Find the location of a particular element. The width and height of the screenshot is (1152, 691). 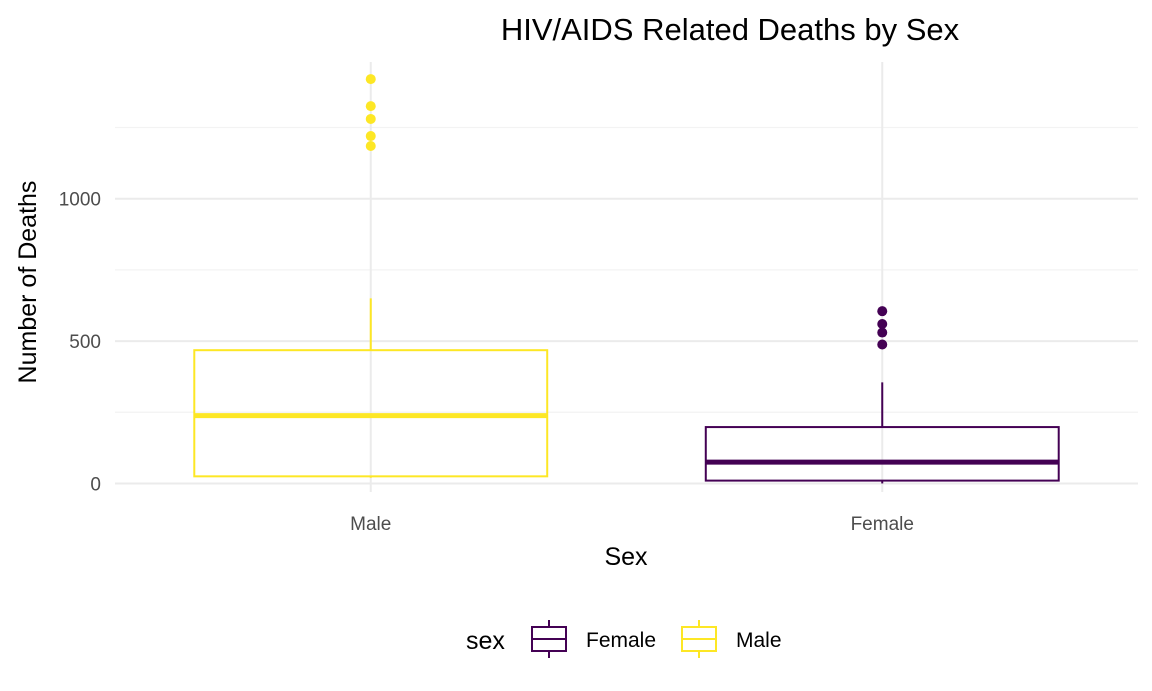

y-axis-title: Number of Deaths is located at coordinates (28, 282).